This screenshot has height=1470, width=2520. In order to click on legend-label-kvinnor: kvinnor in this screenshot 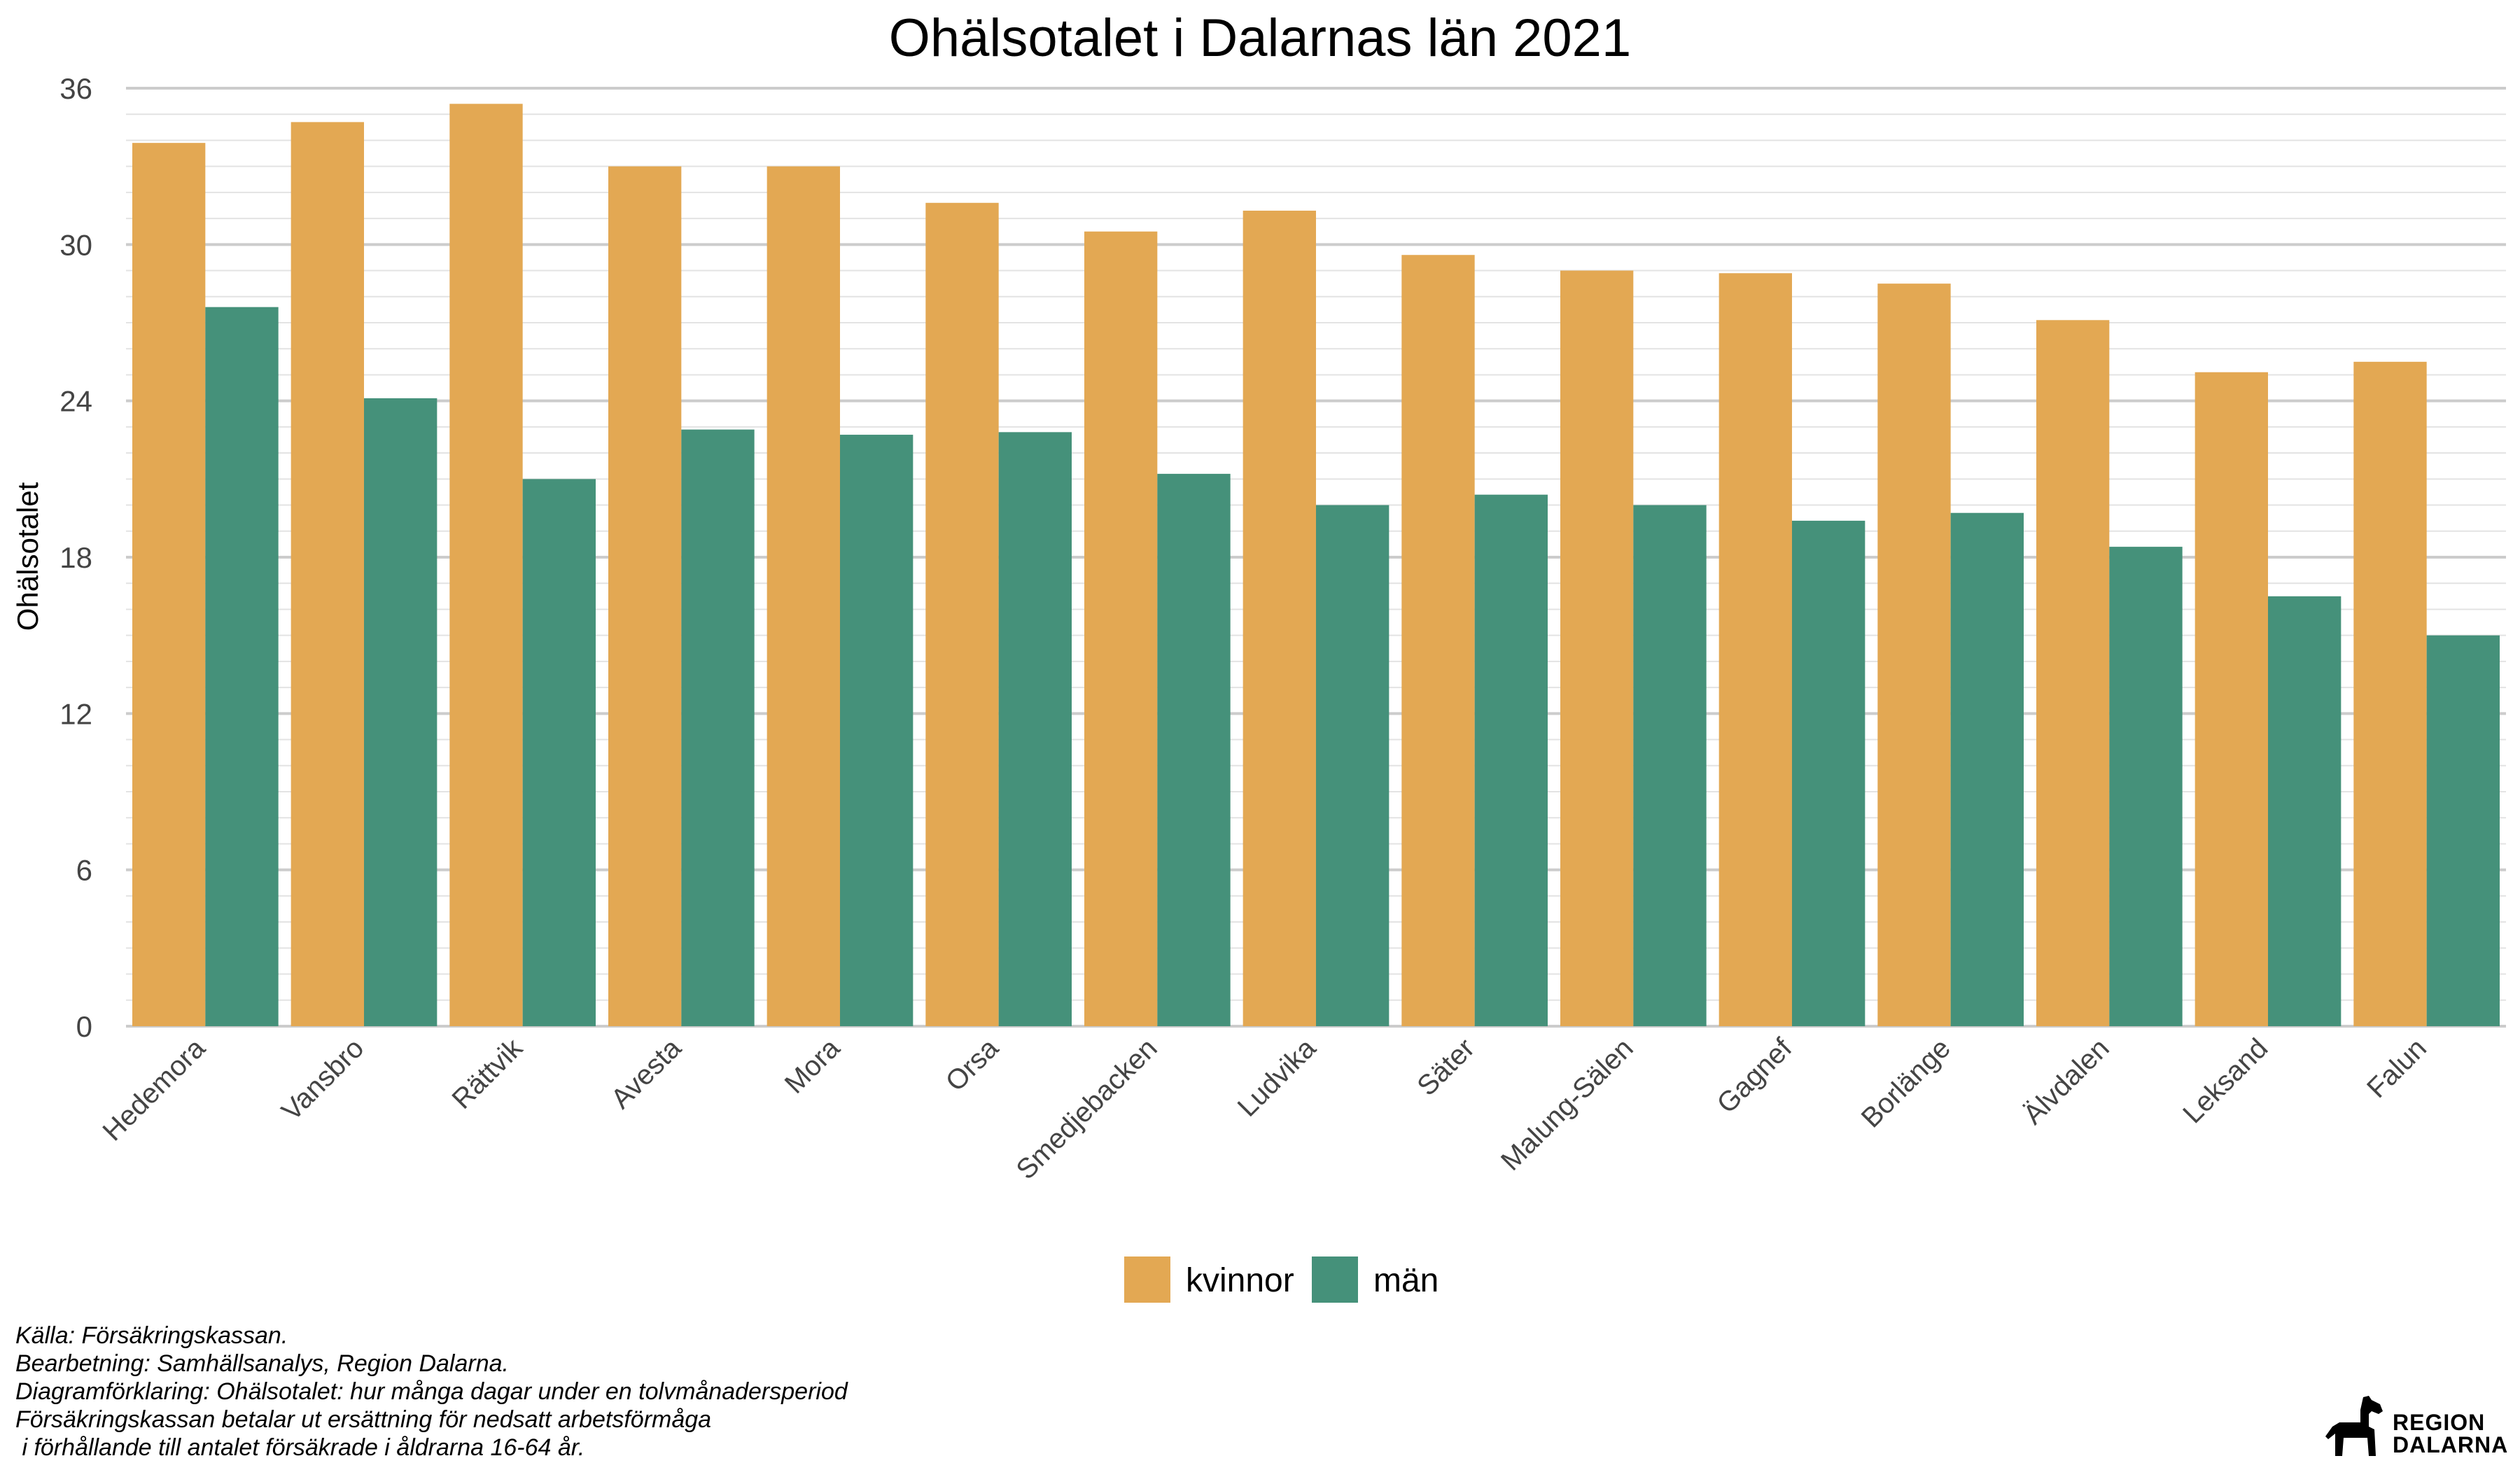, I will do `click(1240, 1280)`.